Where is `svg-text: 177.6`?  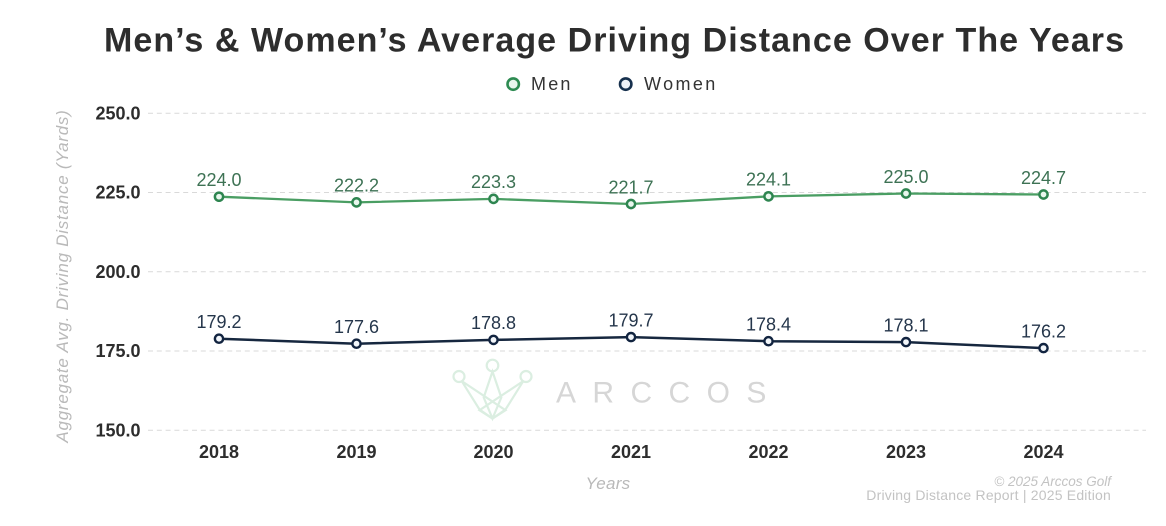
svg-text: 177.6 is located at coordinates (356, 327).